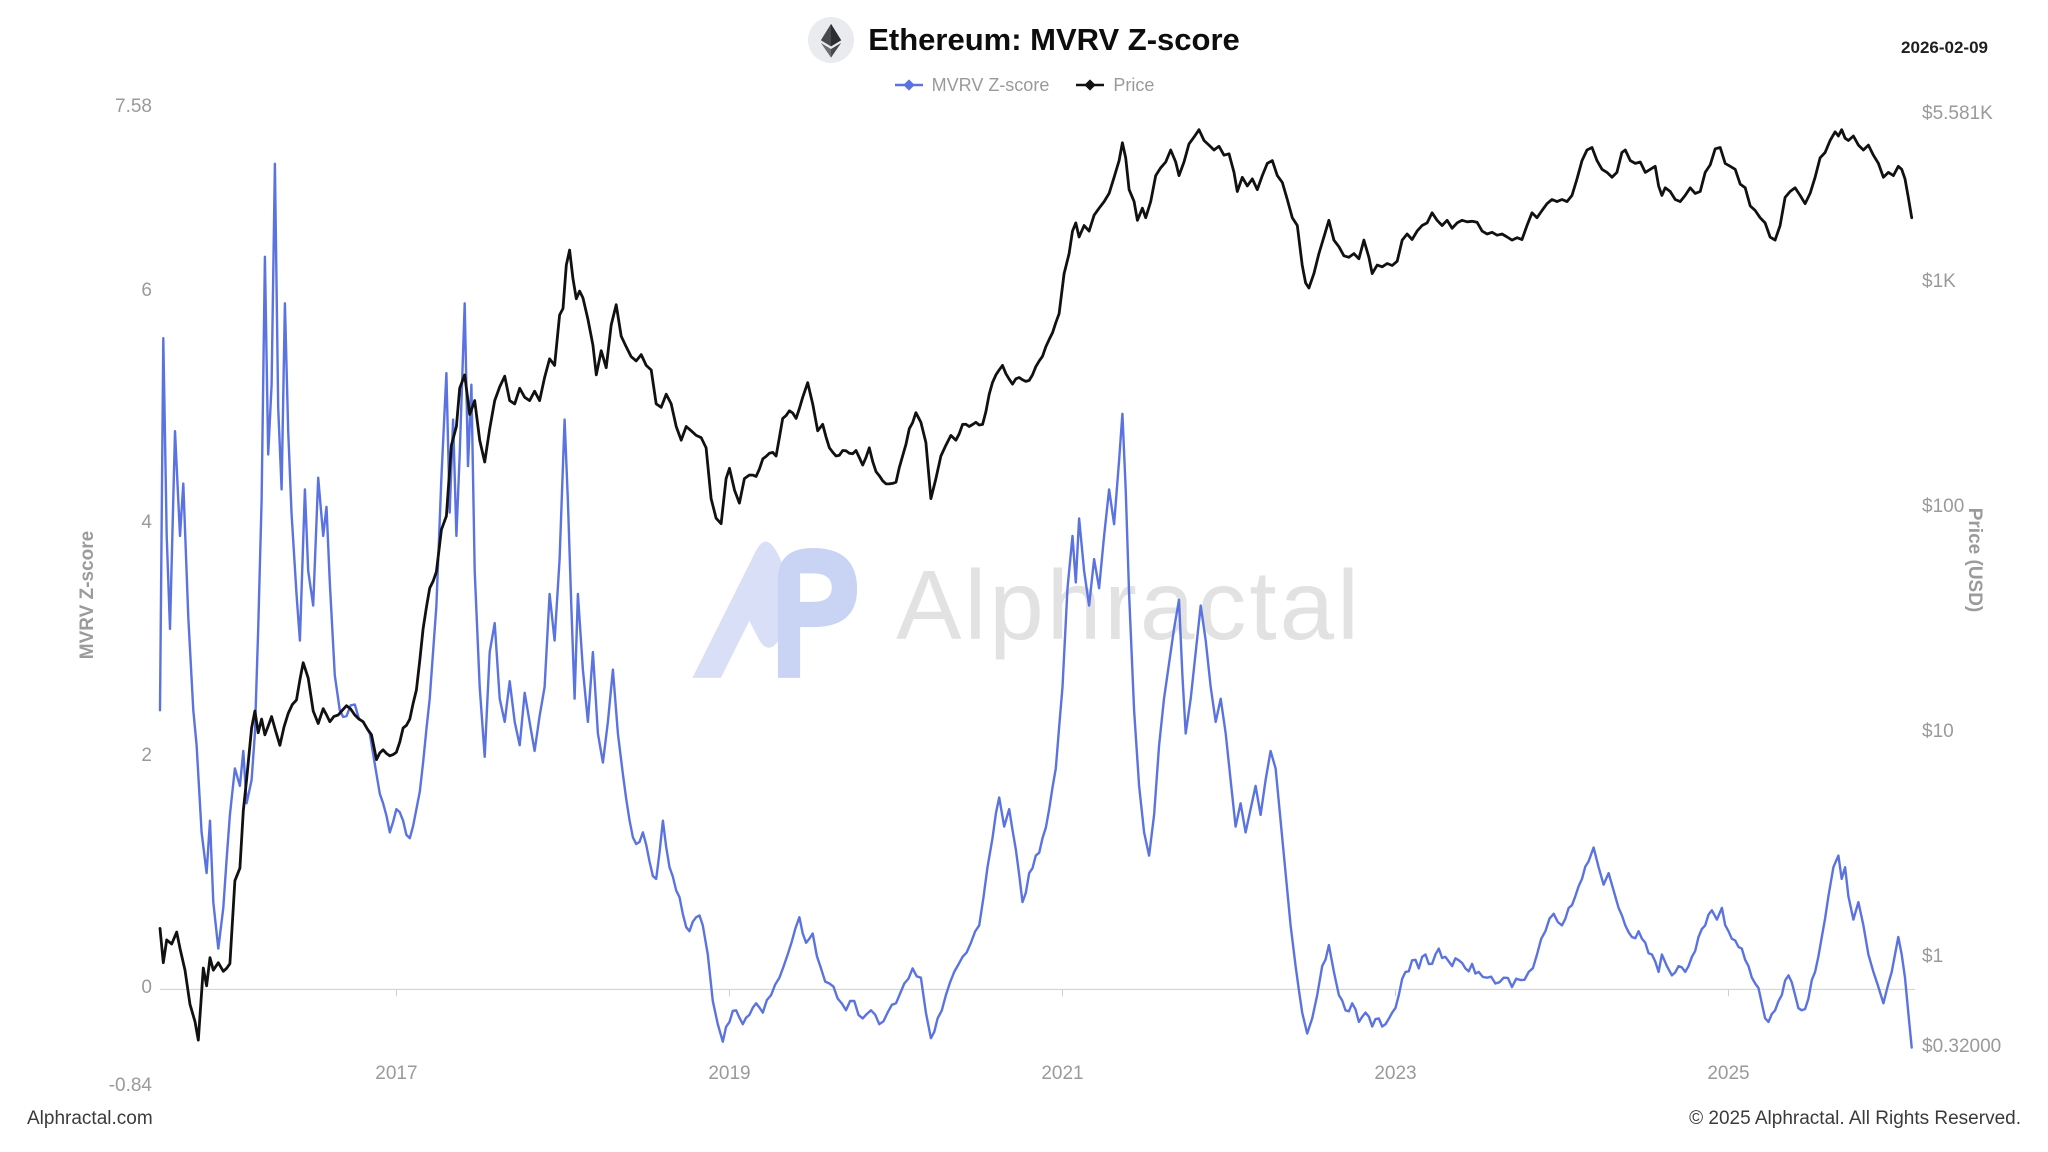 The image size is (2048, 1152). Describe the element at coordinates (1962, 1046) in the screenshot. I see `y-right-tick-label: $0.32000` at that location.